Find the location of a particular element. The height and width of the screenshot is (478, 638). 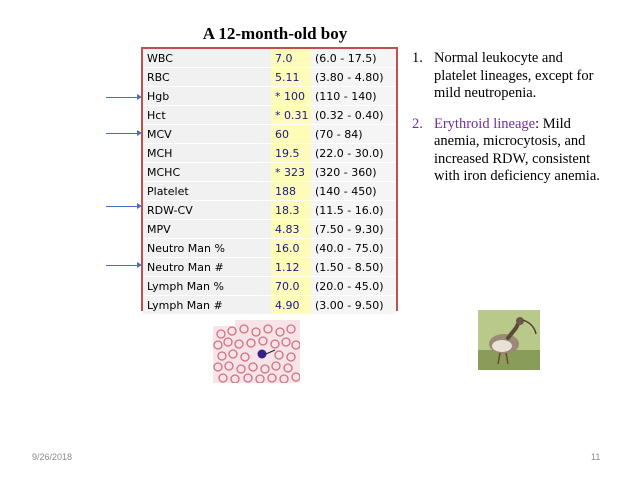

lab-test-name: MCHC is located at coordinates (207, 172).